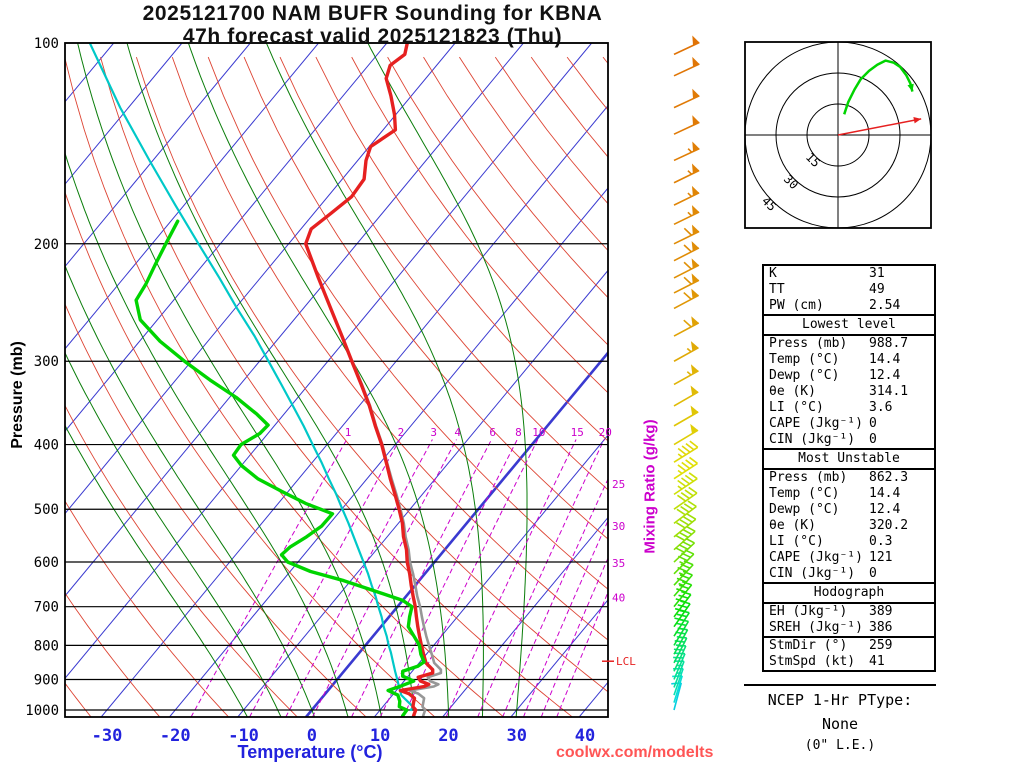 The width and height of the screenshot is (1024, 768). Describe the element at coordinates (812, 661) in the screenshot. I see `stat-label: StmSpd (kt)` at that location.